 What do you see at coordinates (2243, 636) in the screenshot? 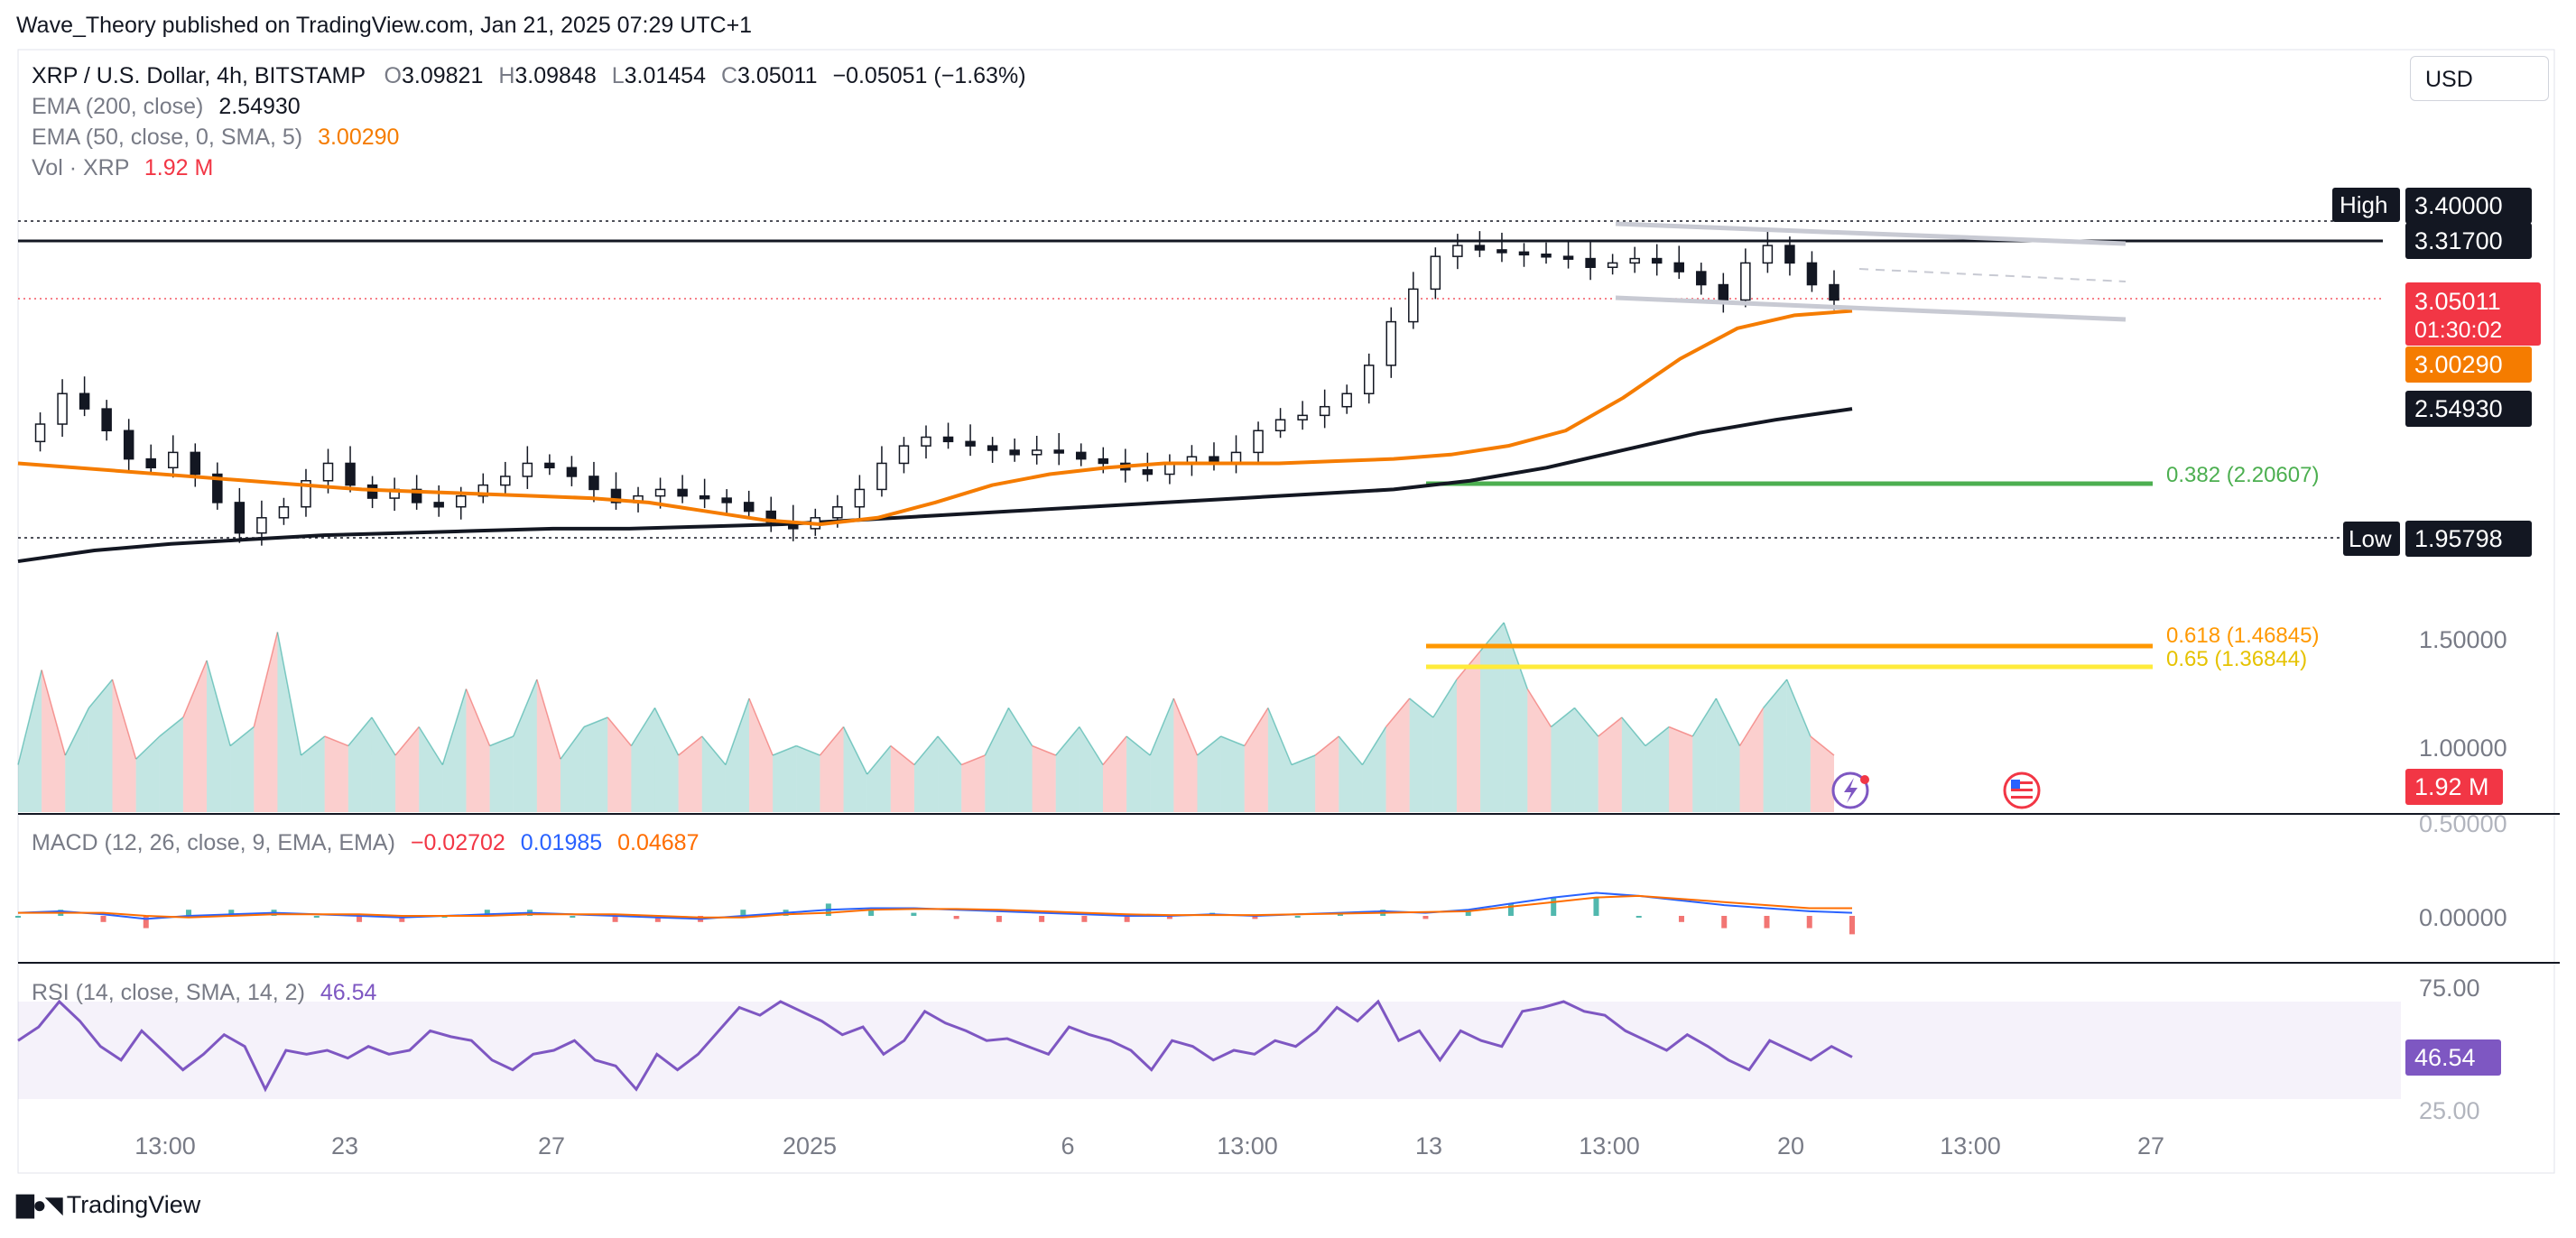
I see `fib-label-0.618: 0.618 (1.46845)` at bounding box center [2243, 636].